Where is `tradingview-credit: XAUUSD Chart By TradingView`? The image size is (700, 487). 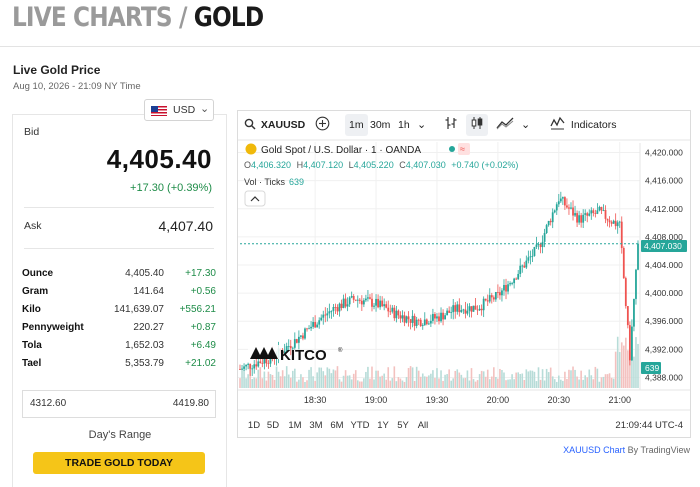
tradingview-credit: XAUUSD Chart By TradingView is located at coordinates (626, 450).